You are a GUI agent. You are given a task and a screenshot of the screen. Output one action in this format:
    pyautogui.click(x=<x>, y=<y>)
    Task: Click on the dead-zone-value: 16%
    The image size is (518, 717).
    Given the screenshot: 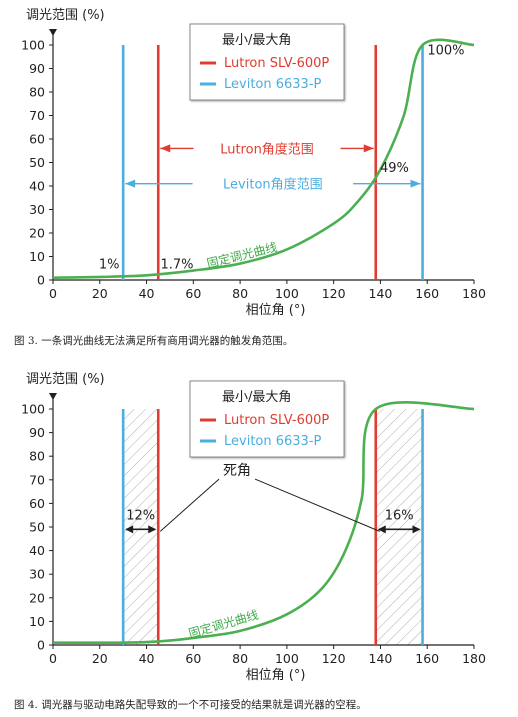 What is the action you would take?
    pyautogui.click(x=399, y=515)
    